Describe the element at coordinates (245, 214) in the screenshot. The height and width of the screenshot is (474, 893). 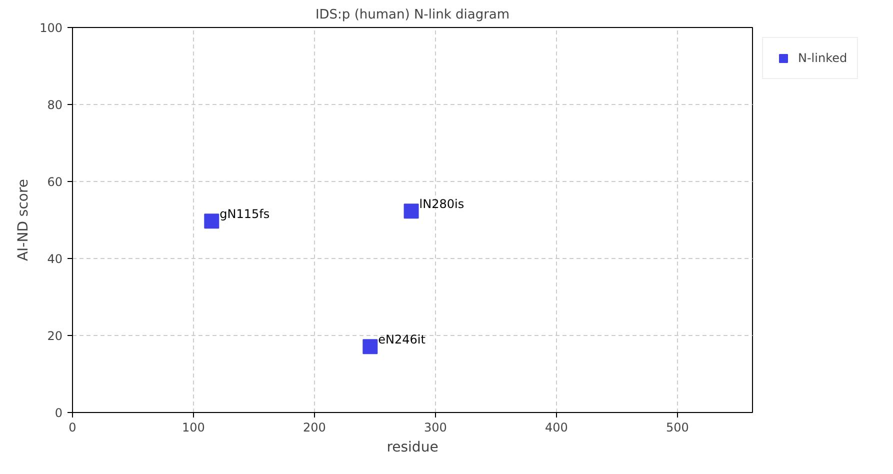
I see `annotation: gN115fs` at that location.